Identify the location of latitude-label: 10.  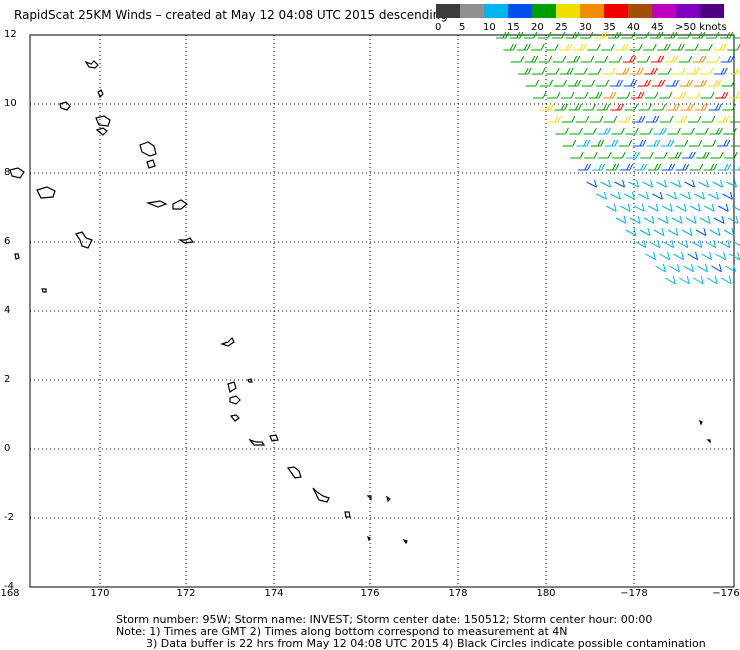
(10, 103).